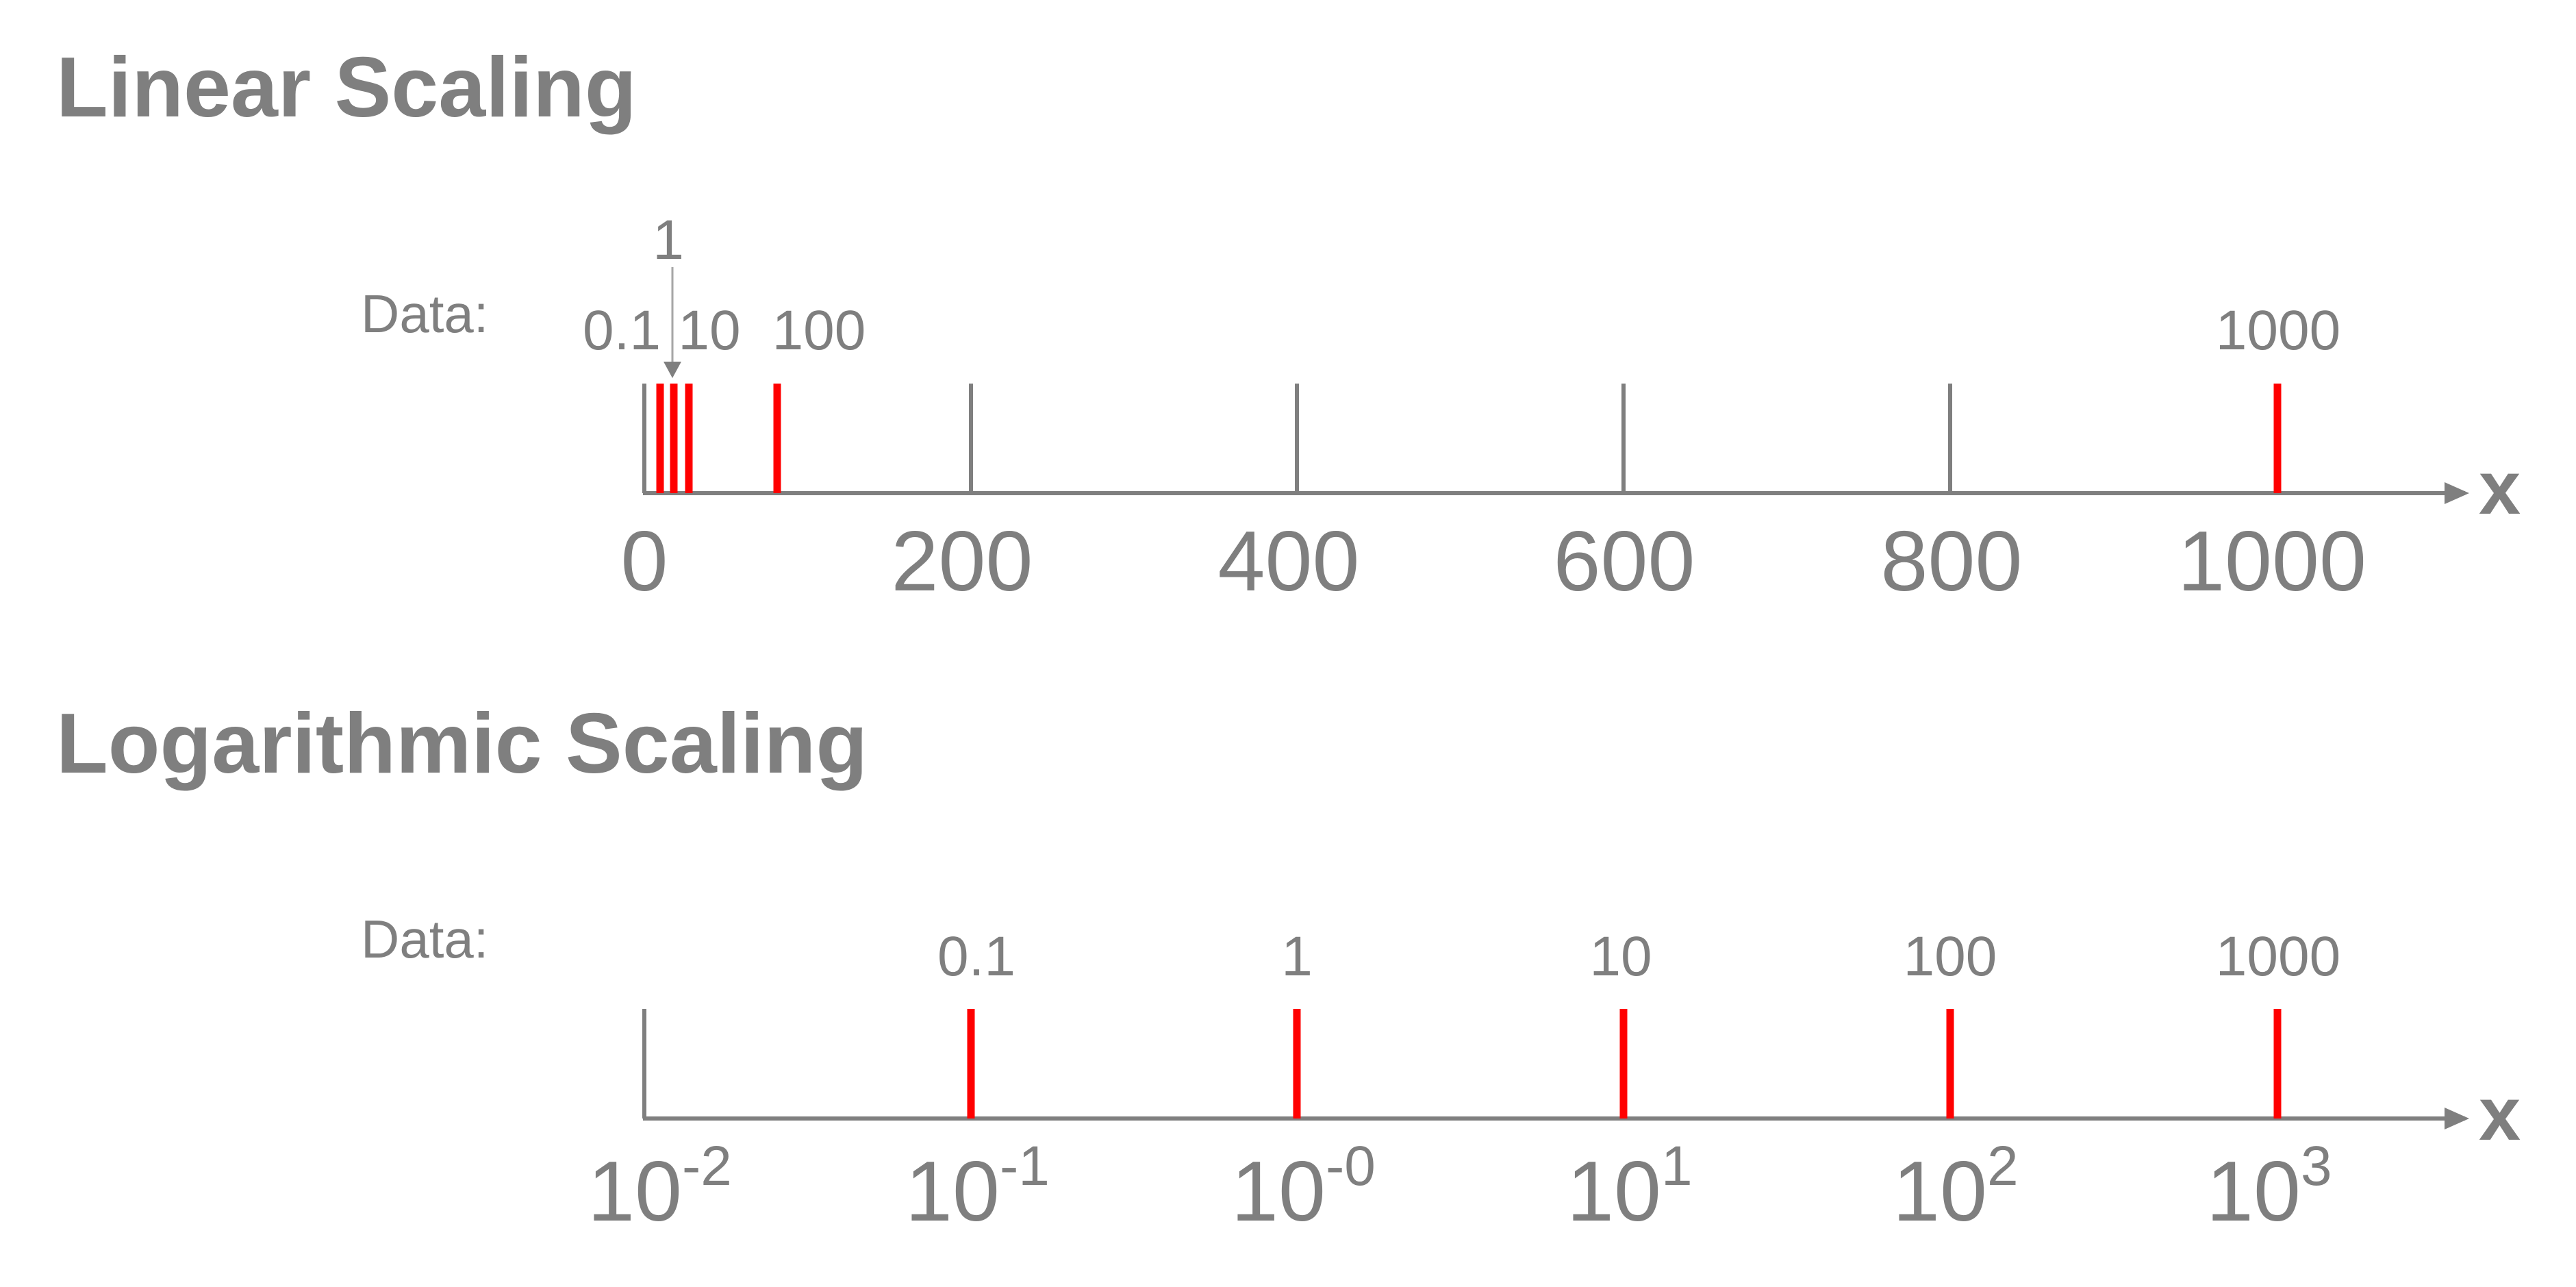 The image size is (2576, 1287). What do you see at coordinates (1624, 1064) in the screenshot?
I see `logarithmic-data-marks` at bounding box center [1624, 1064].